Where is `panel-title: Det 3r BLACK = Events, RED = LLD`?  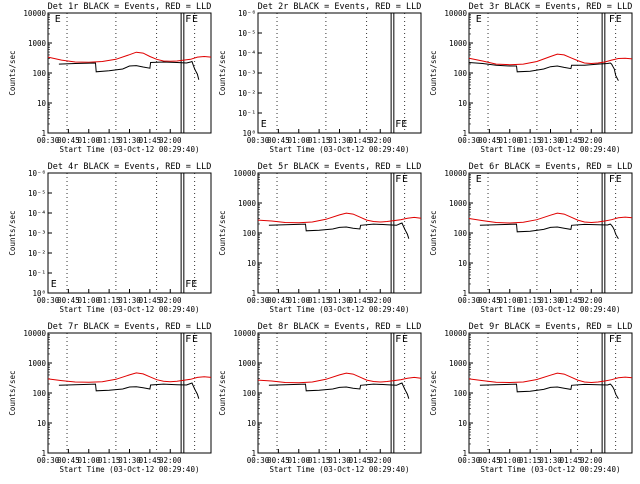 panel-title: Det 3r BLACK = Events, RED = LLD is located at coordinates (551, 7).